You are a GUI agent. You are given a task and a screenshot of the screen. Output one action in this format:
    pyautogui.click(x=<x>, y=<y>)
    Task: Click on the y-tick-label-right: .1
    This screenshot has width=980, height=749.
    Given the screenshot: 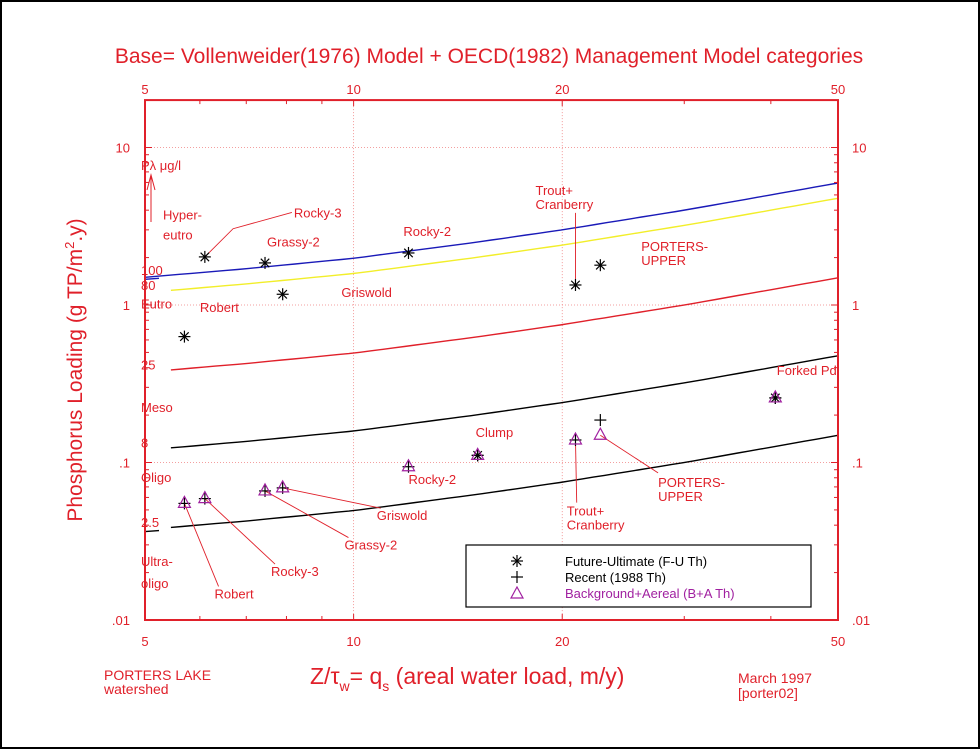 What is the action you would take?
    pyautogui.click(x=857, y=463)
    